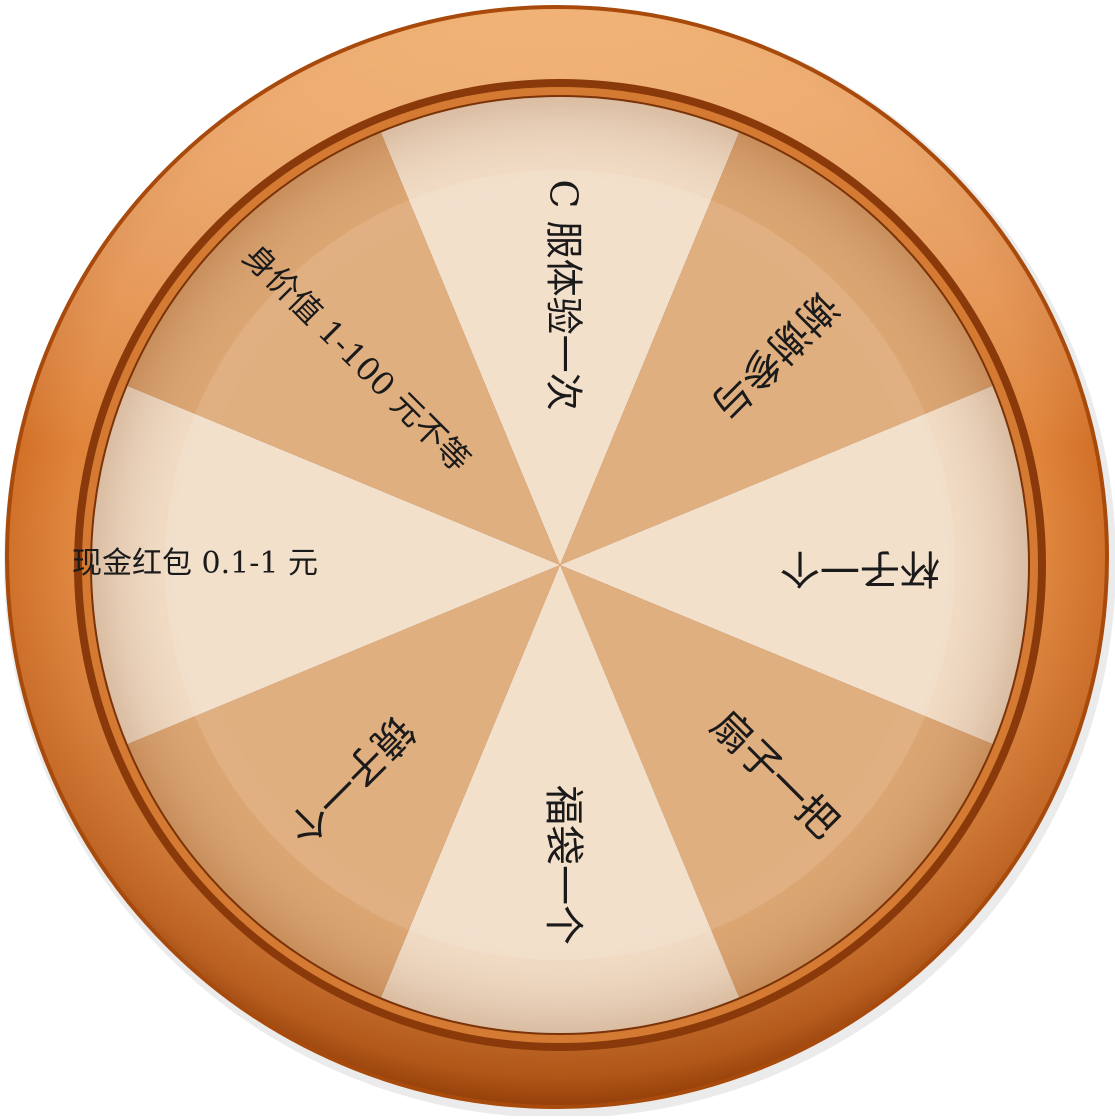 The image size is (1115, 1120). What do you see at coordinates (860, 568) in the screenshot?
I see `segment-label: 杯子一个` at bounding box center [860, 568].